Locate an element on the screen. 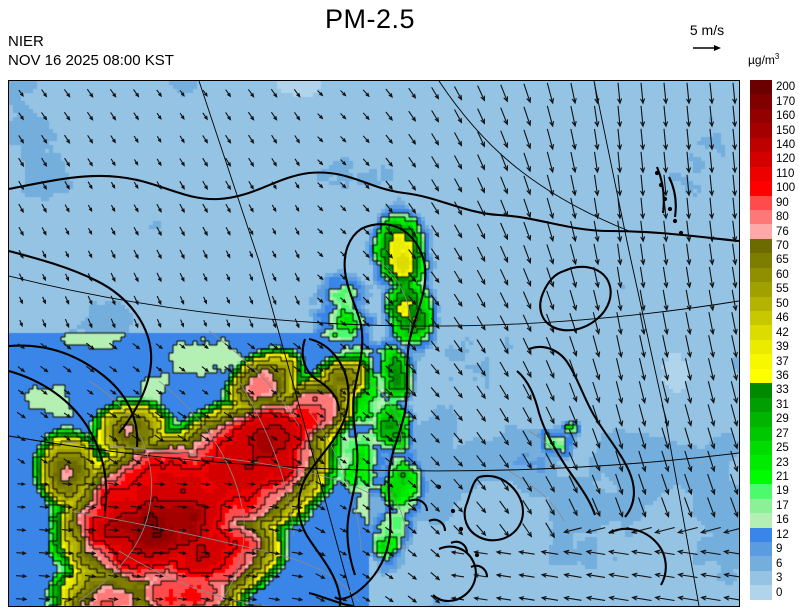  colorbar-tick-label: 27 is located at coordinates (782, 433).